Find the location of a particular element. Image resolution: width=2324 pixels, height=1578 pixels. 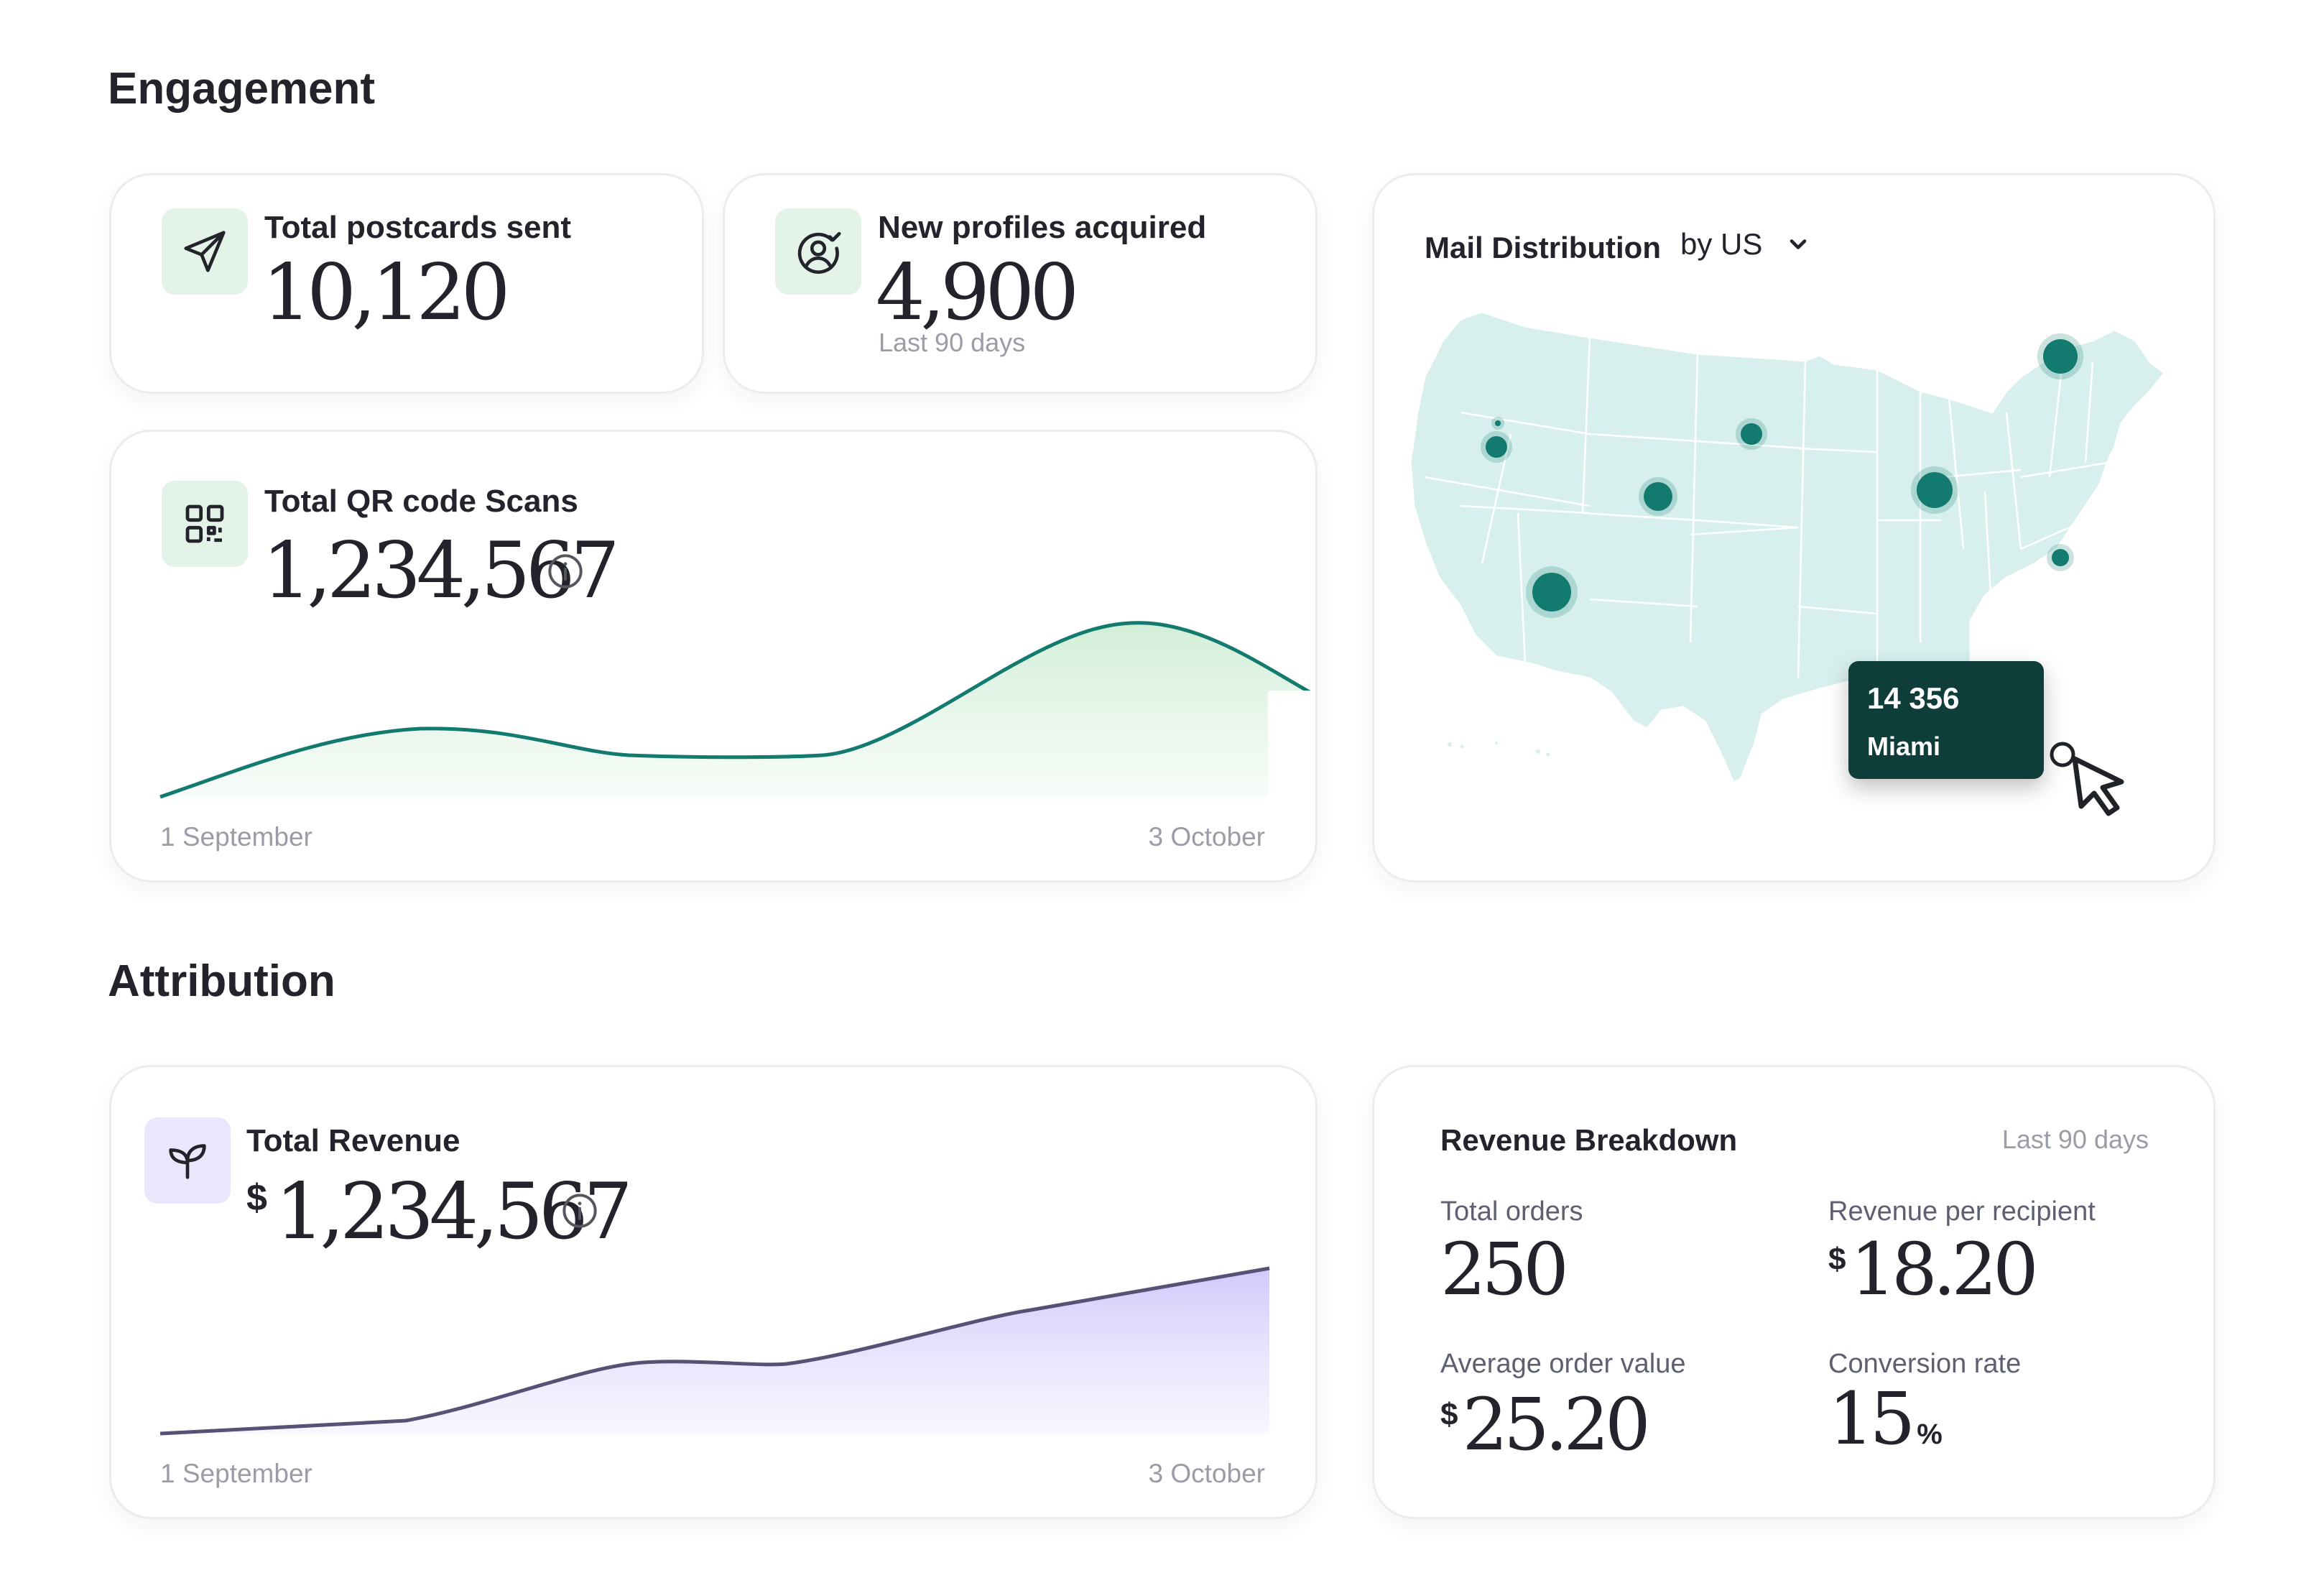

metric-label: Average order value is located at coordinates (1563, 1364).